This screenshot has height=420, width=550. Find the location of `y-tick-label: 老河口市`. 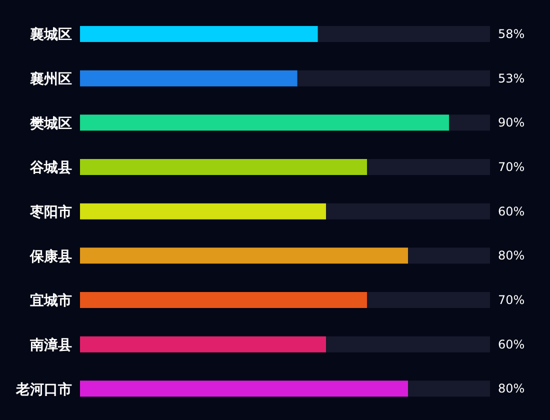

y-tick-label: 老河口市 is located at coordinates (43, 389).